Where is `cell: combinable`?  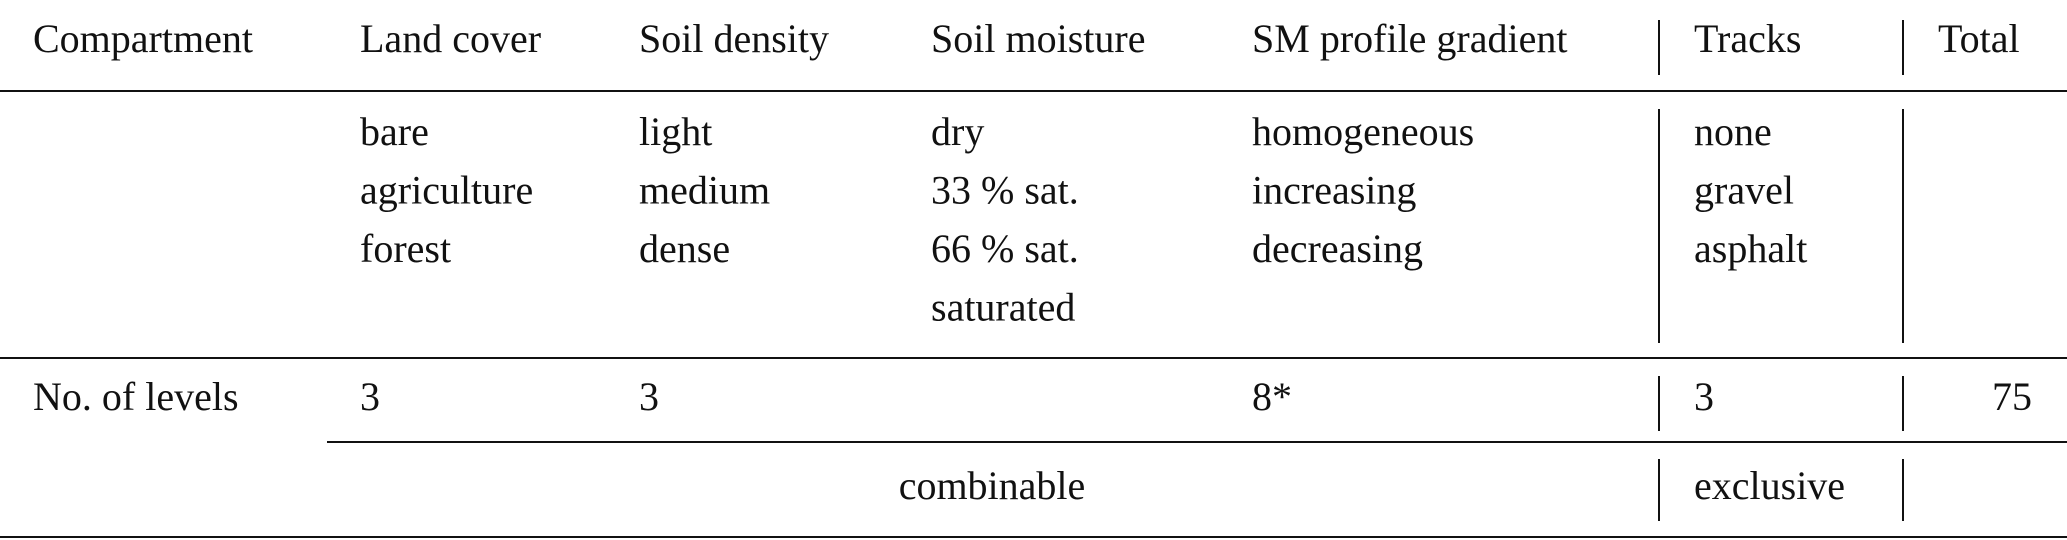
cell: combinable is located at coordinates (992, 485).